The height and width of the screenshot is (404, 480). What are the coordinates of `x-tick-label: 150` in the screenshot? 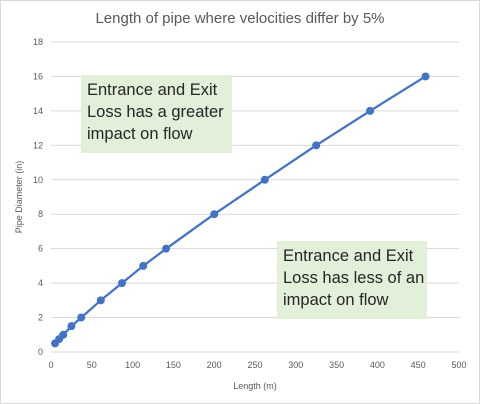 It's located at (173, 365).